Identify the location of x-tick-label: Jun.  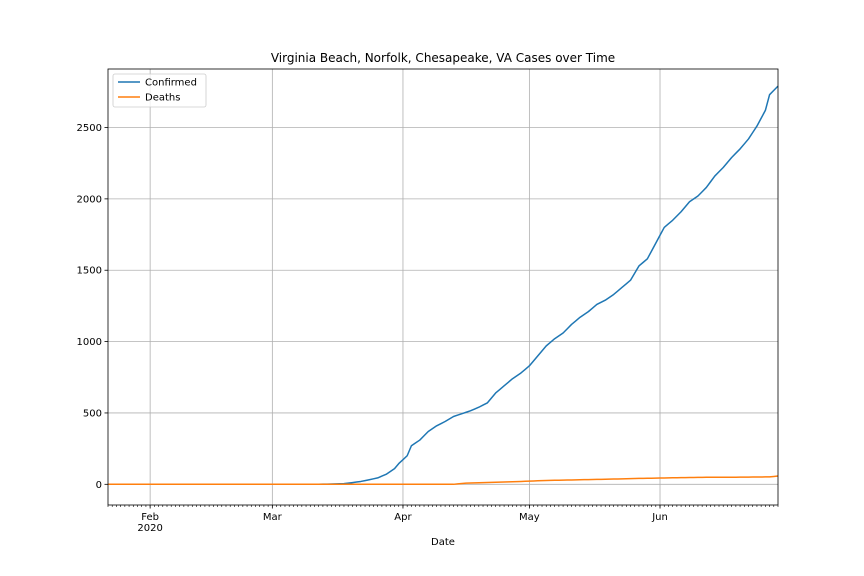
(659, 517).